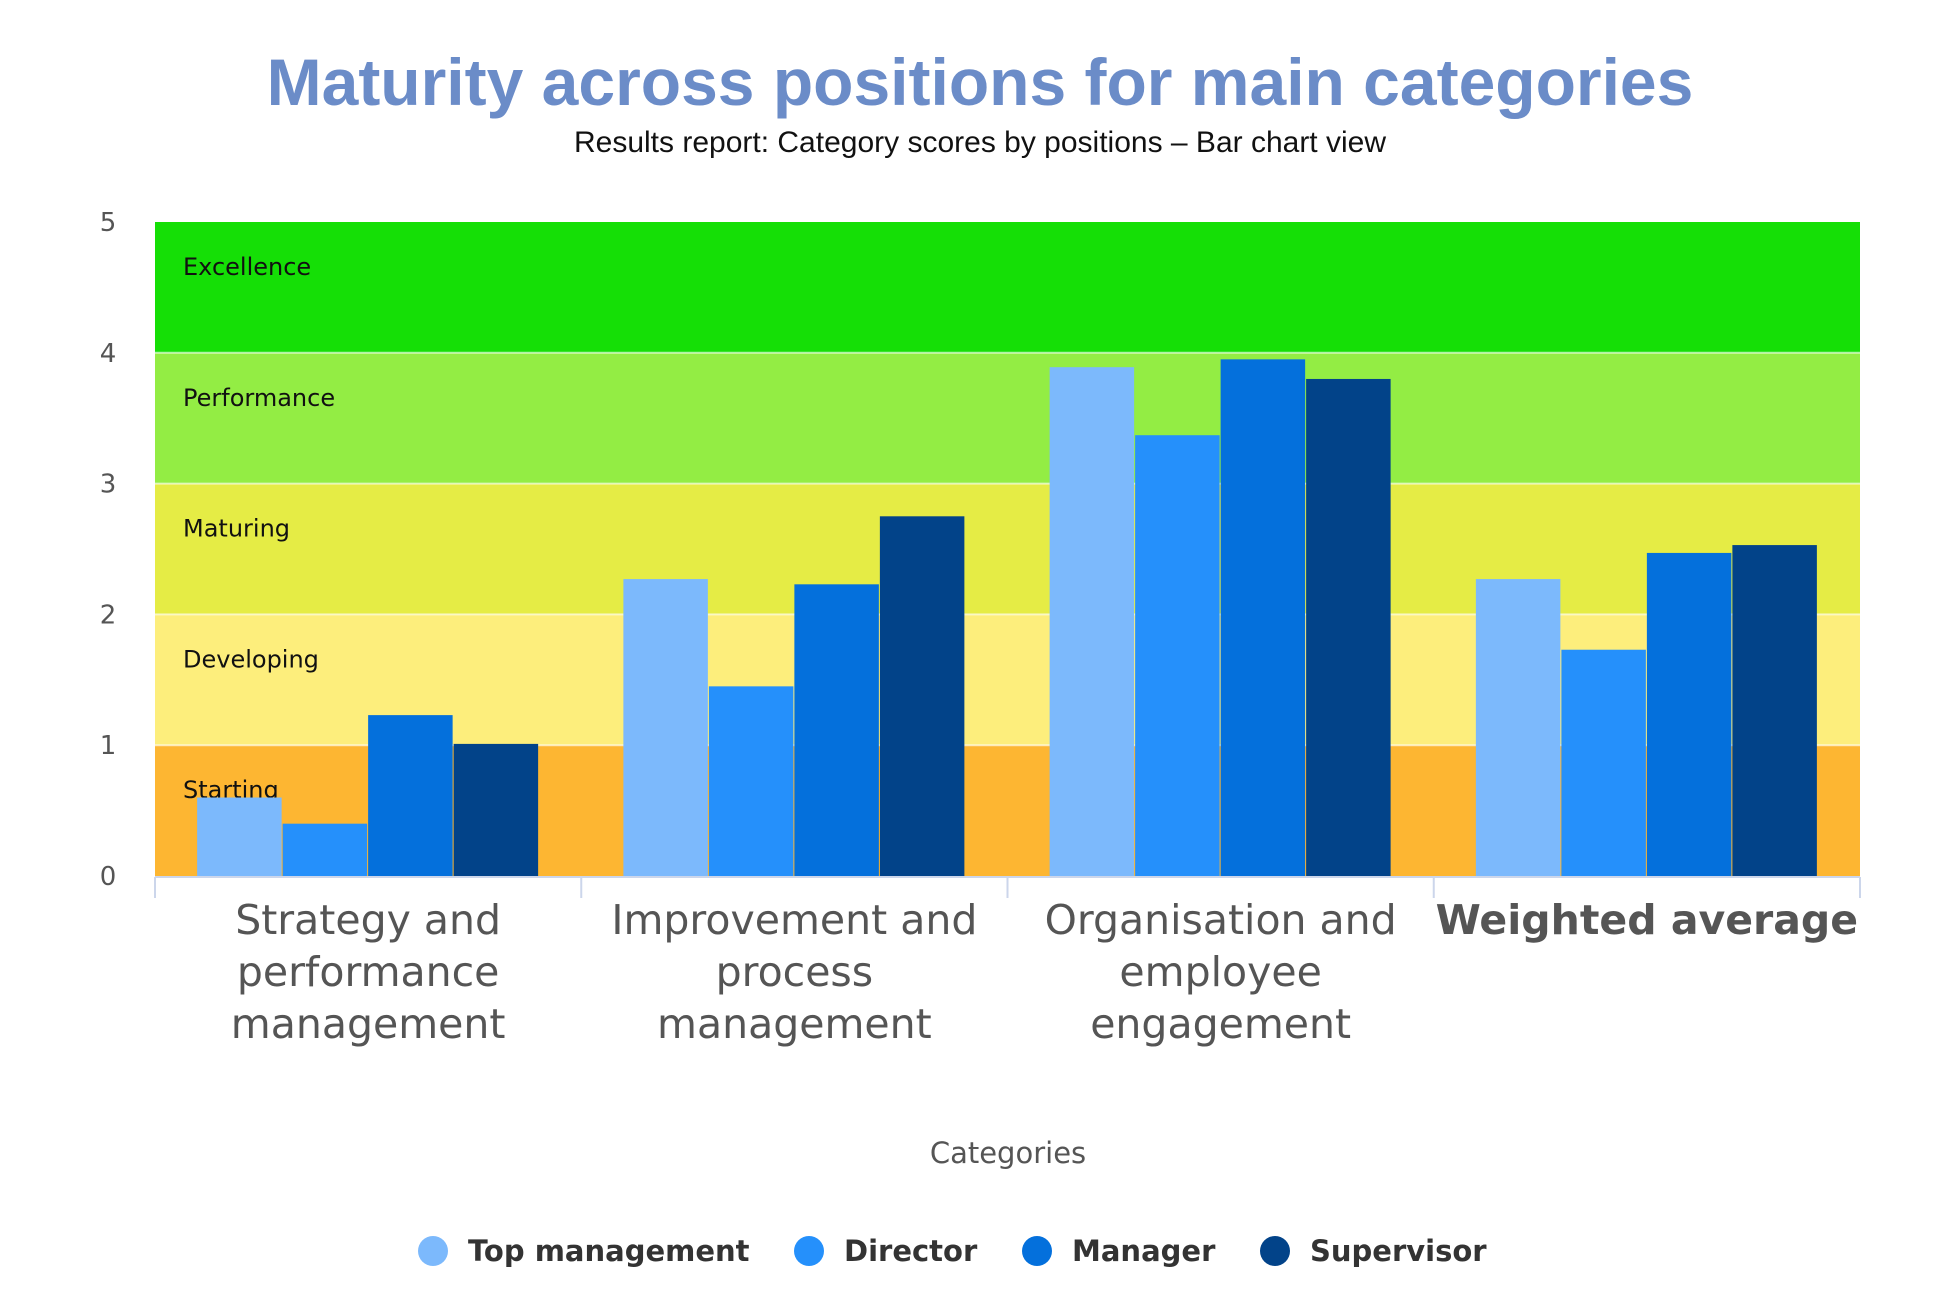 The image size is (1949, 1302). Describe the element at coordinates (1220, 972) in the screenshot. I see `x-category-label: employee` at that location.